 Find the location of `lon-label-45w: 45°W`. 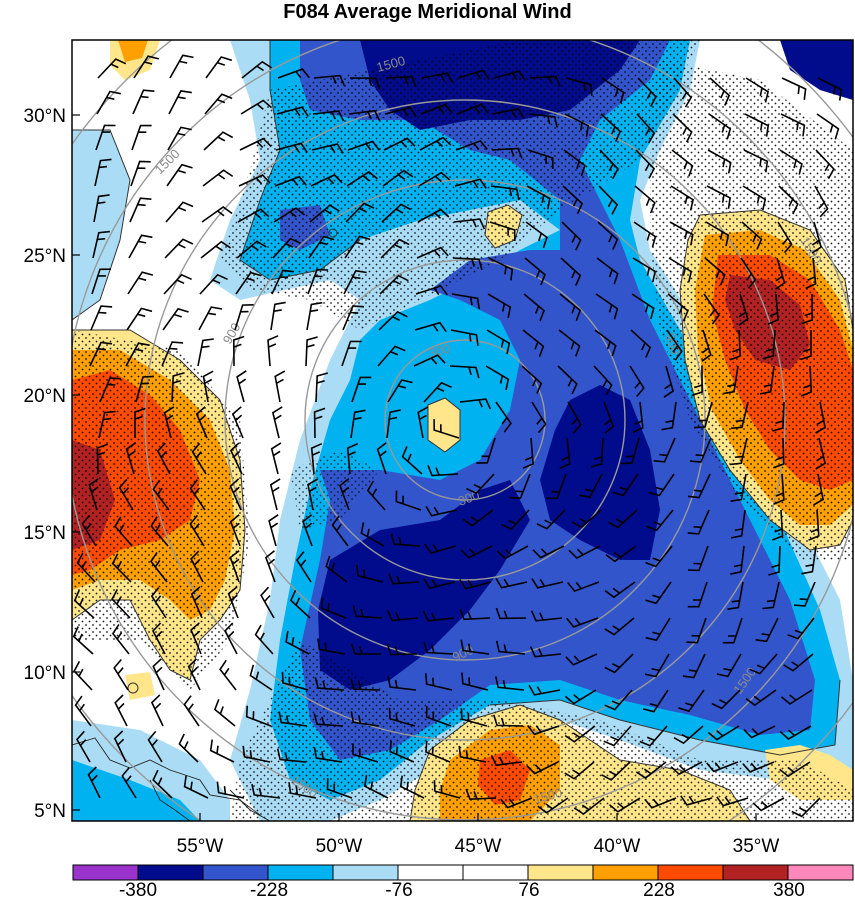

lon-label-45w: 45°W is located at coordinates (478, 846).